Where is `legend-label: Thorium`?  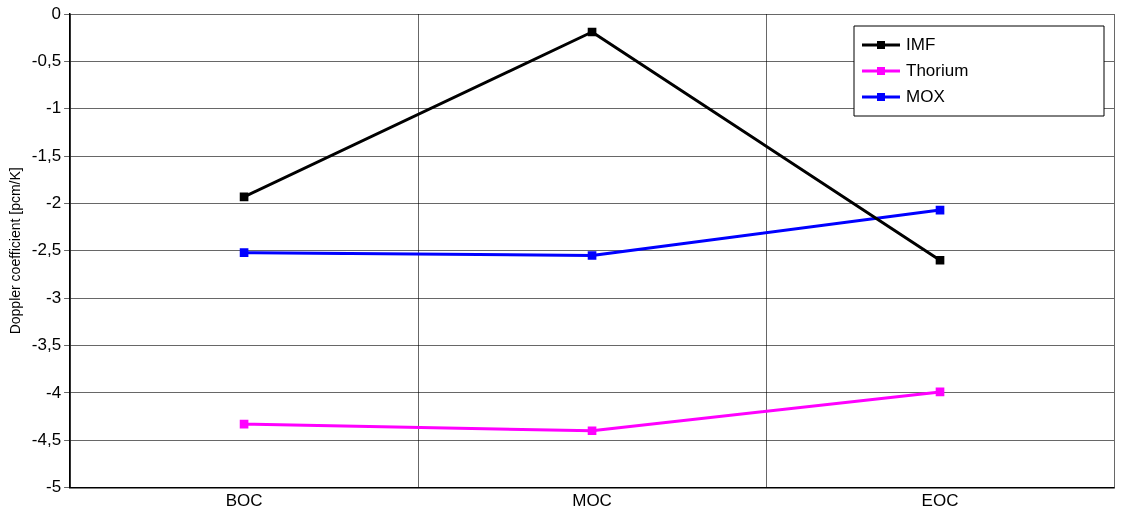 legend-label: Thorium is located at coordinates (937, 70).